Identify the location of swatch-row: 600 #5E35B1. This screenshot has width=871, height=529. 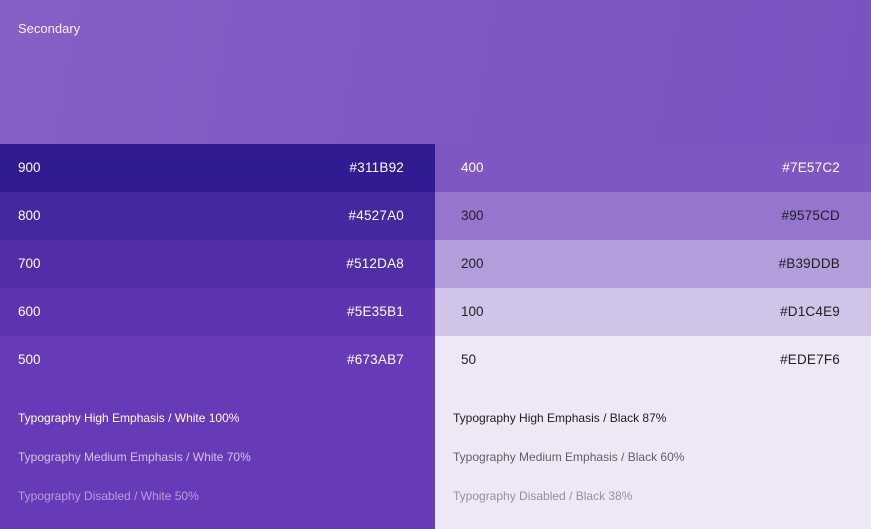
(217, 312).